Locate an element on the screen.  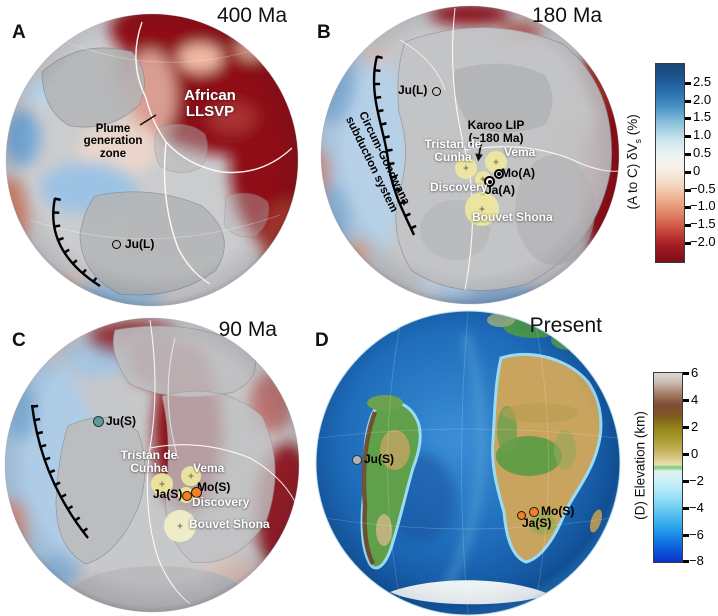
vs-tick-label: −1.5 is located at coordinates (703, 223).